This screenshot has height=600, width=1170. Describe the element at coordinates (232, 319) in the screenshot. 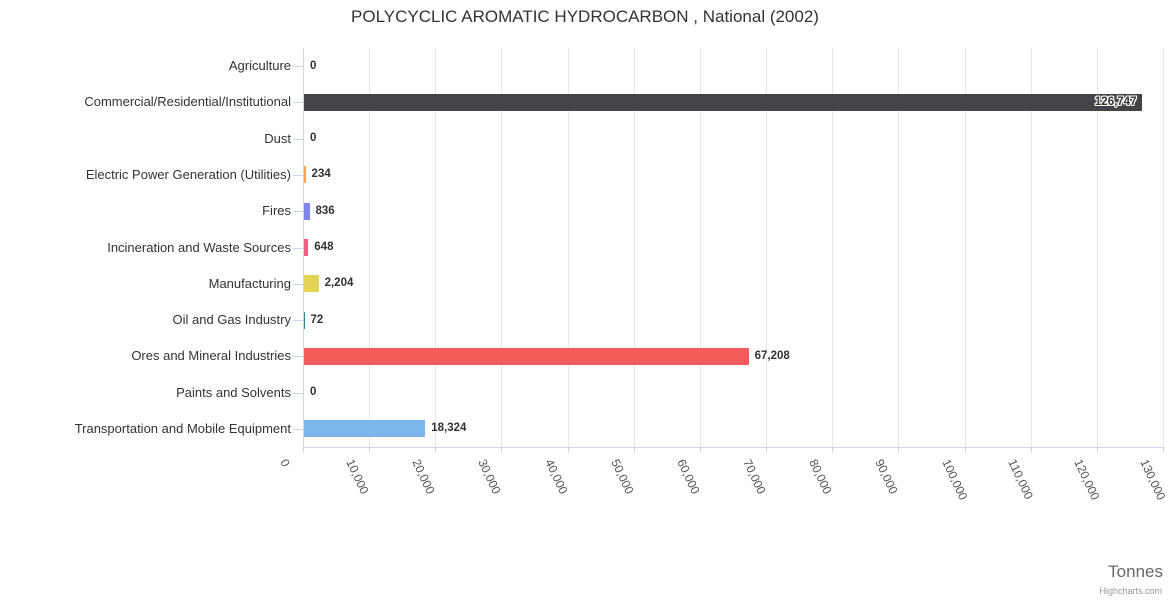

I see `category-label: Oil and Gas Industry` at that location.